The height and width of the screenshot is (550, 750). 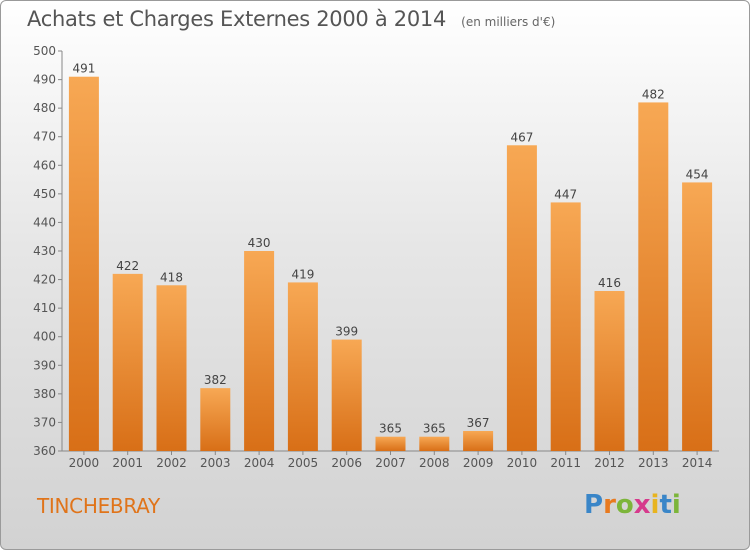 What do you see at coordinates (44, 337) in the screenshot?
I see `y-tick-label: 400` at bounding box center [44, 337].